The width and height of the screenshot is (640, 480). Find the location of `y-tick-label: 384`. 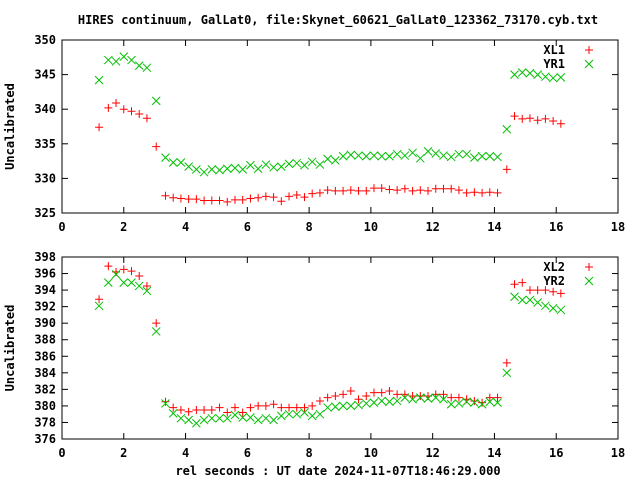

y-tick-label: 384 is located at coordinates (45, 373).